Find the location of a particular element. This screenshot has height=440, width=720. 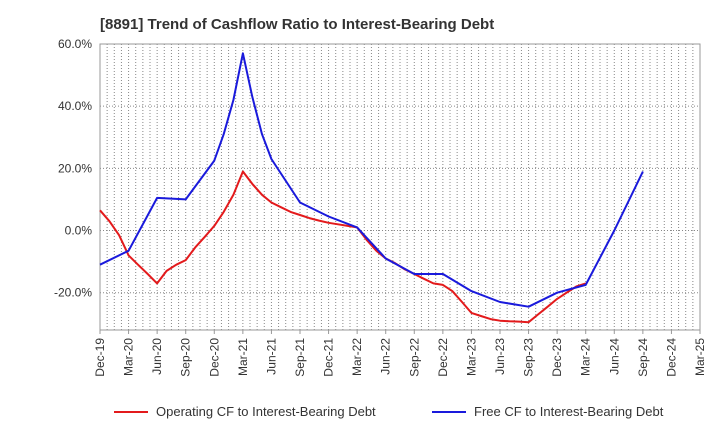

x-tick-label: Dec-24 is located at coordinates (671, 357).